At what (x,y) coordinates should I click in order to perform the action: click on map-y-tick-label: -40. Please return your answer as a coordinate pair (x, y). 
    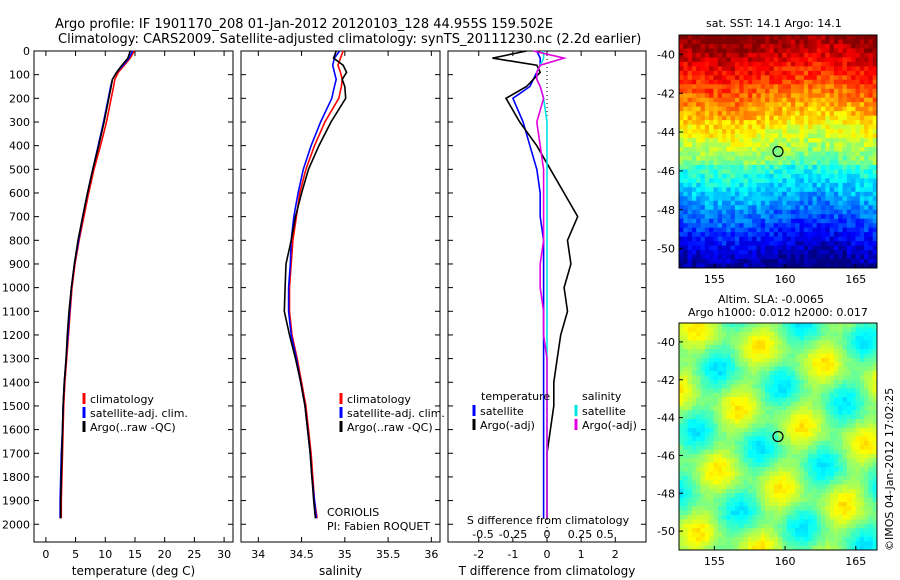
    Looking at the image, I should click on (666, 54).